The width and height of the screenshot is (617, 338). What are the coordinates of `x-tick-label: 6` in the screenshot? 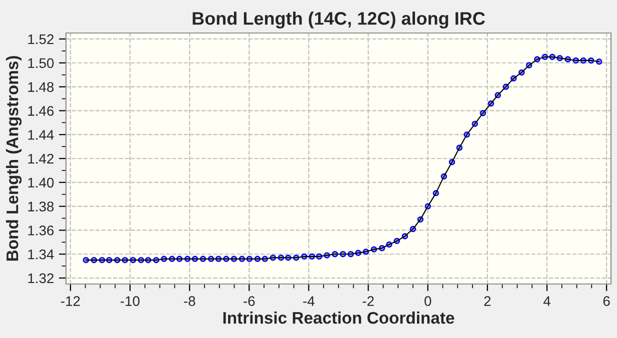 It's located at (606, 301).